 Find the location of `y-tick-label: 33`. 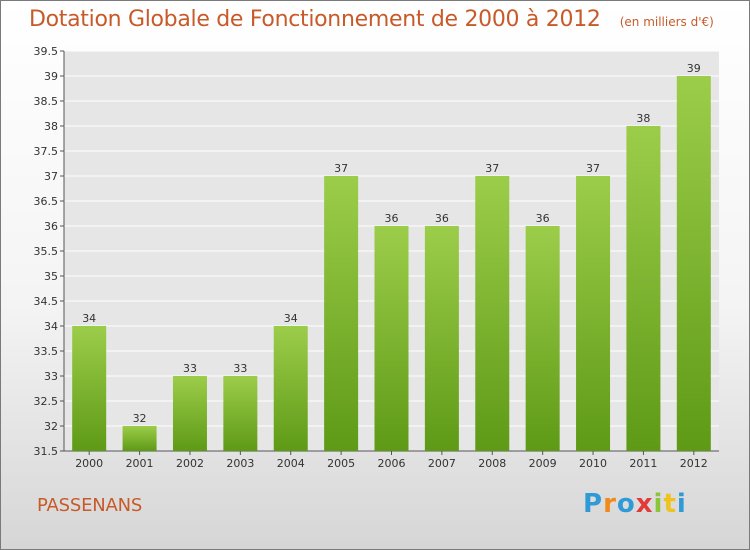

y-tick-label: 33 is located at coordinates (51, 376).